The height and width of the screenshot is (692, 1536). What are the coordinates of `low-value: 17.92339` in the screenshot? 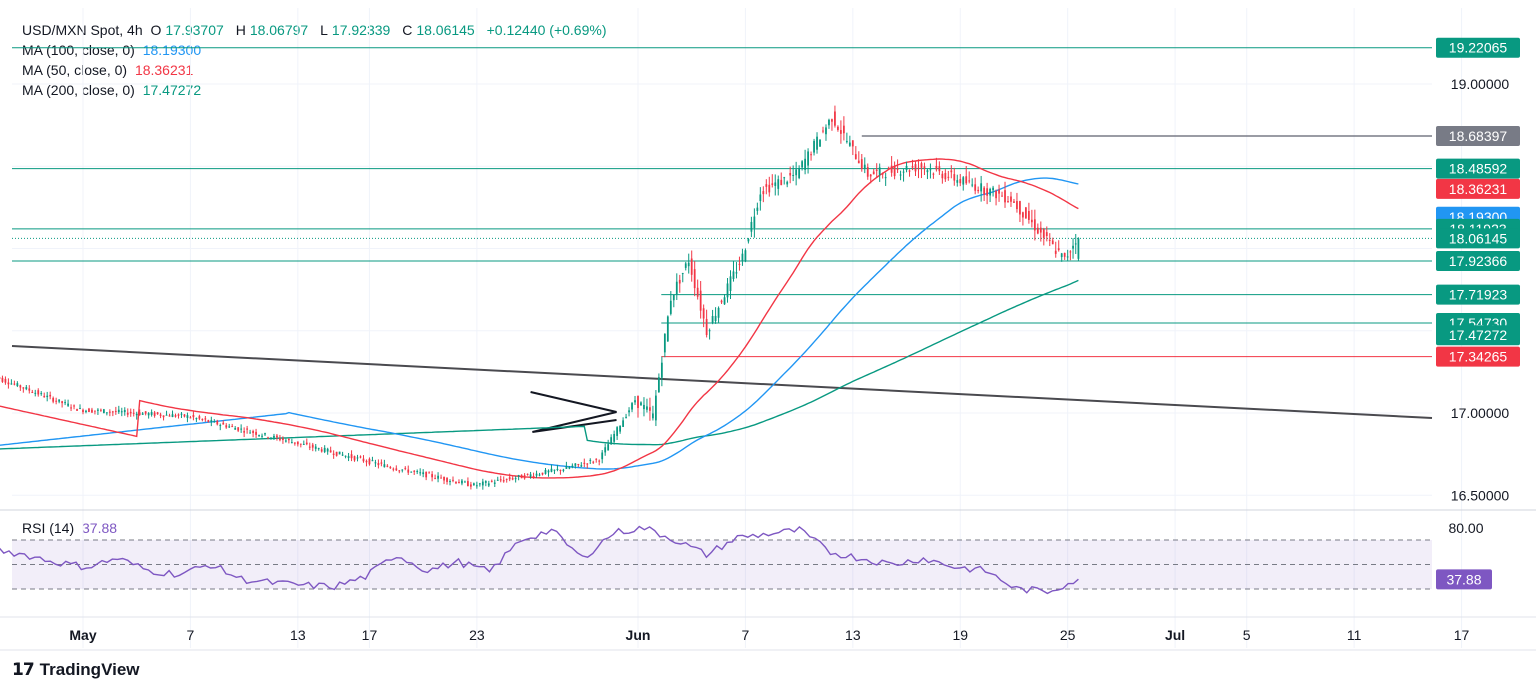 It's located at (361, 30).